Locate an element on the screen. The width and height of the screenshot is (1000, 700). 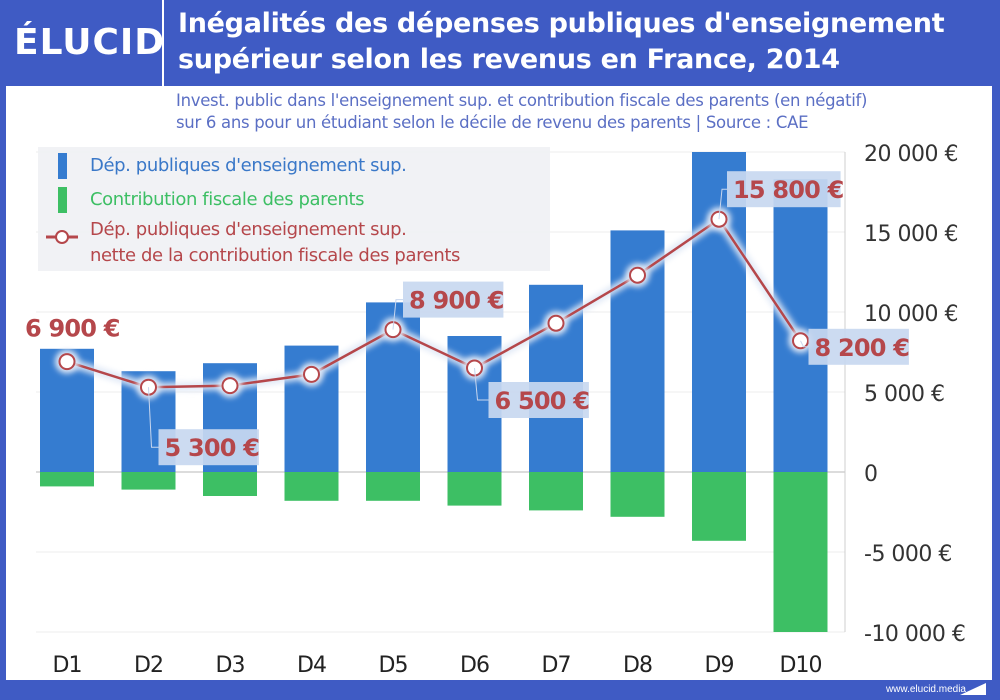
legend-line-marker-icon is located at coordinates (62, 237).